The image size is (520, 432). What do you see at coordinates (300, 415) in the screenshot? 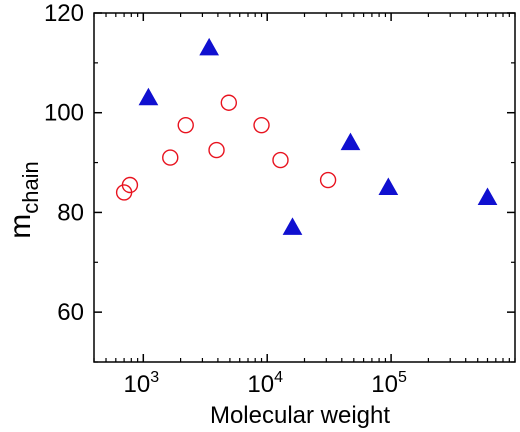
I see `x-axis-title: Molecular weight` at bounding box center [300, 415].